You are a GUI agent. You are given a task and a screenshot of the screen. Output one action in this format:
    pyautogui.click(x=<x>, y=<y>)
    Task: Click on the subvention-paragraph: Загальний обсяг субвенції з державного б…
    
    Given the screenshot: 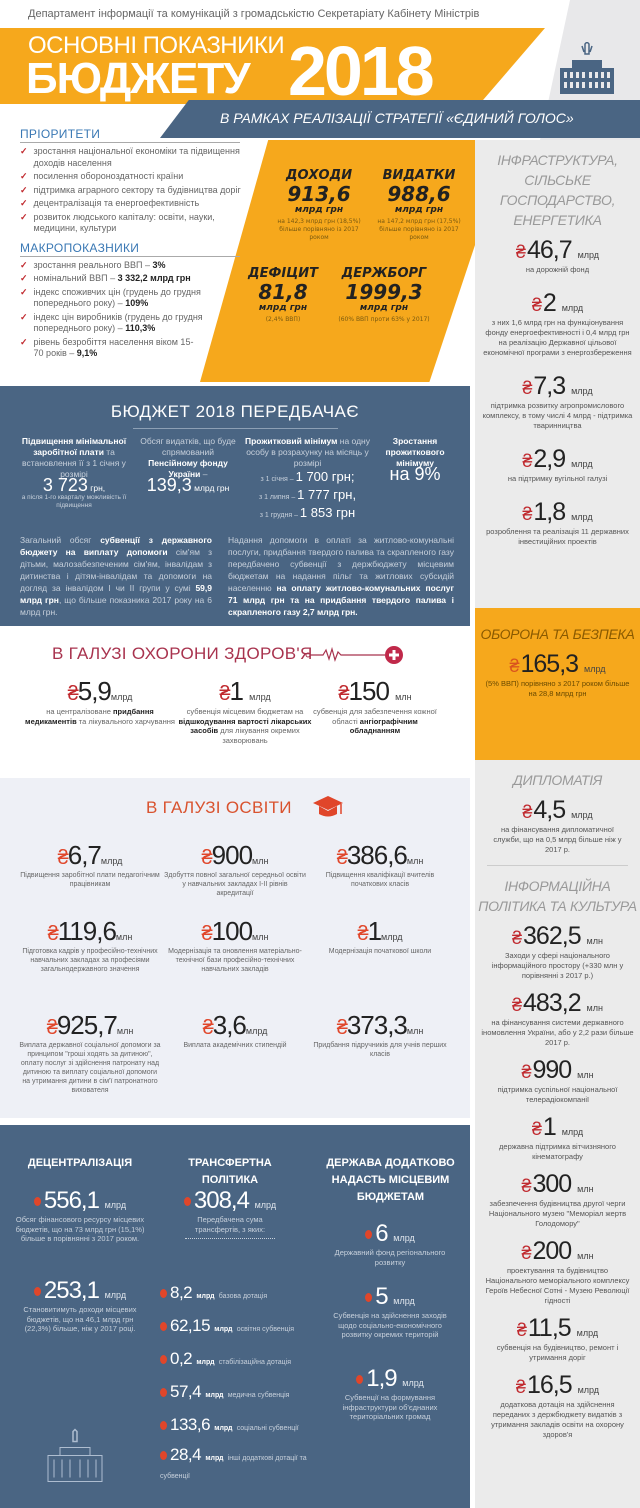 What is the action you would take?
    pyautogui.click(x=116, y=576)
    